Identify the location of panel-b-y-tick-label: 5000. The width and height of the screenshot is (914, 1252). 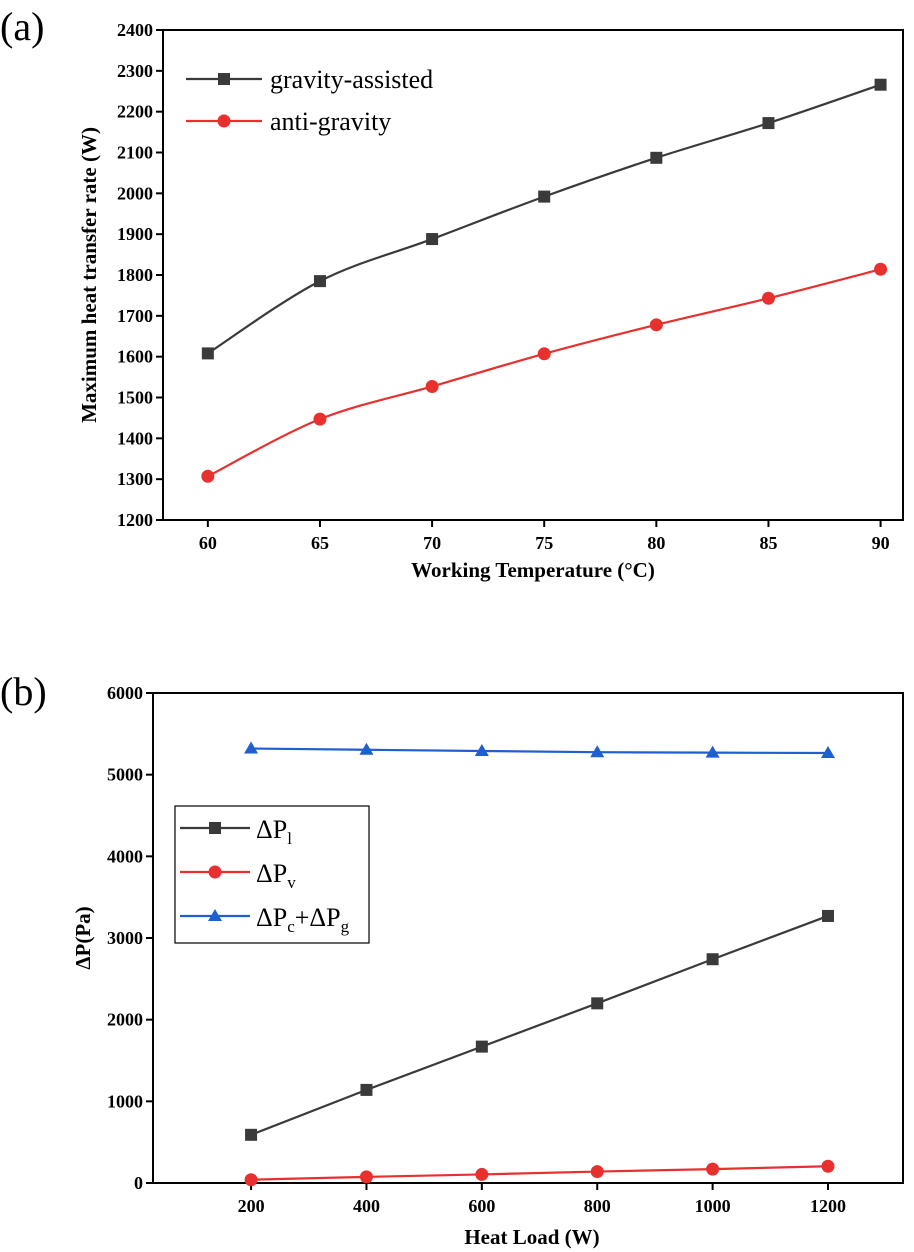
(125, 775).